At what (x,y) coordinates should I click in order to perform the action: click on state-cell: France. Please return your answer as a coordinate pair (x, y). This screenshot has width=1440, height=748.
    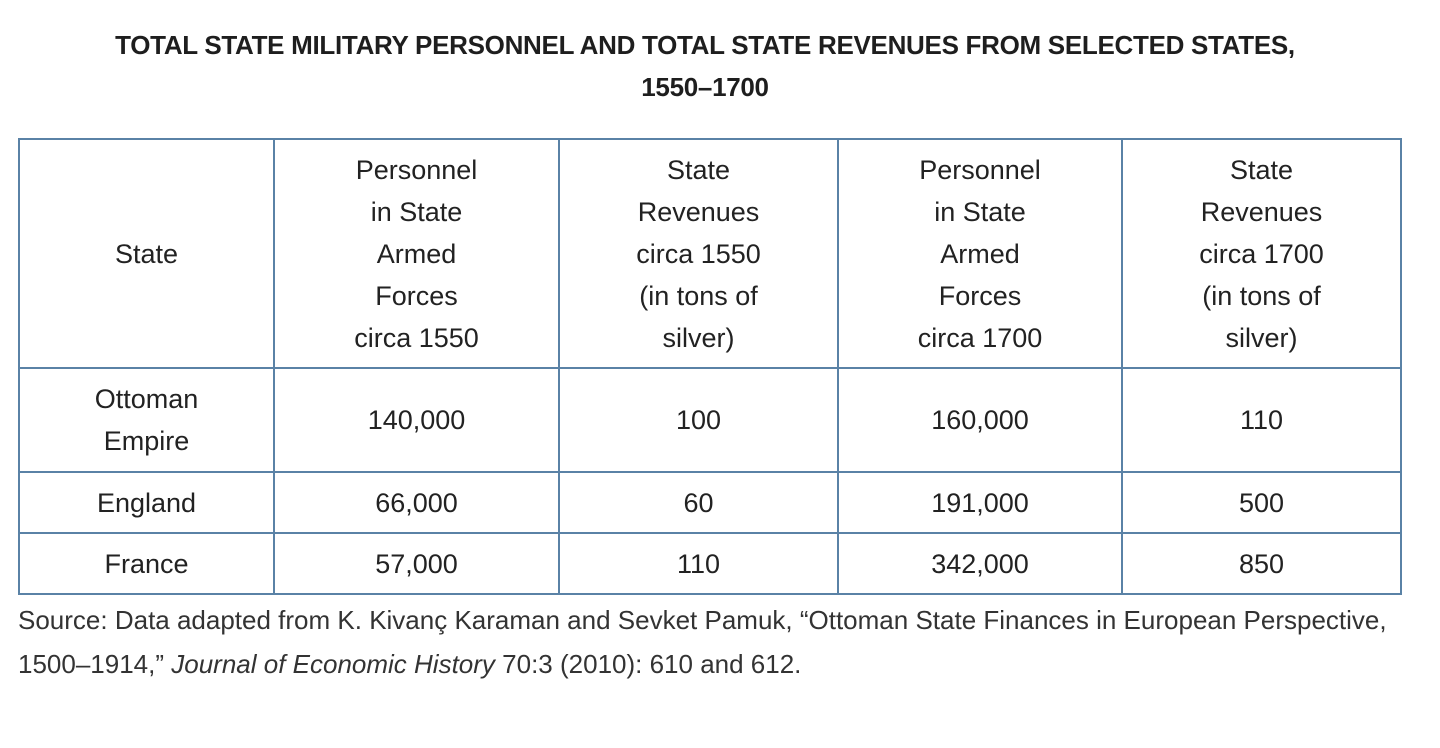
    Looking at the image, I should click on (146, 563).